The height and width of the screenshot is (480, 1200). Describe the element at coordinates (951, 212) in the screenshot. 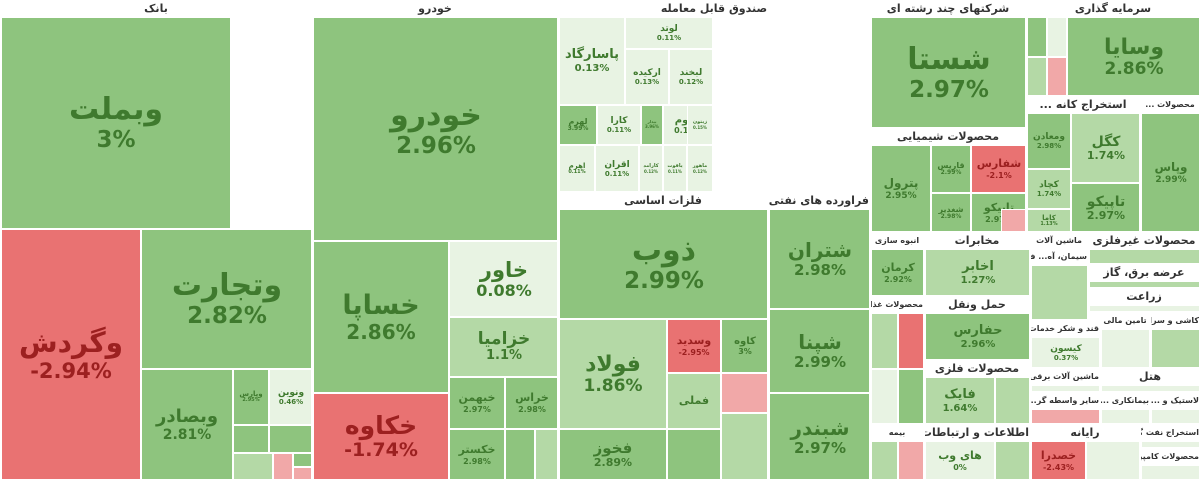

I see `treemap-tile: شغدیر 2.98%` at that location.